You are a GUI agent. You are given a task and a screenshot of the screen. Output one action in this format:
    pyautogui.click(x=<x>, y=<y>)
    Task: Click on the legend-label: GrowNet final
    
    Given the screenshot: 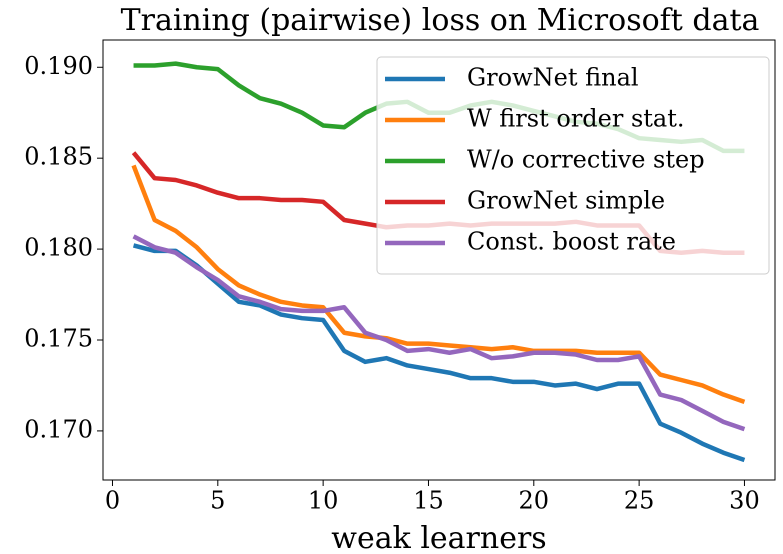 What is the action you would take?
    pyautogui.click(x=553, y=78)
    